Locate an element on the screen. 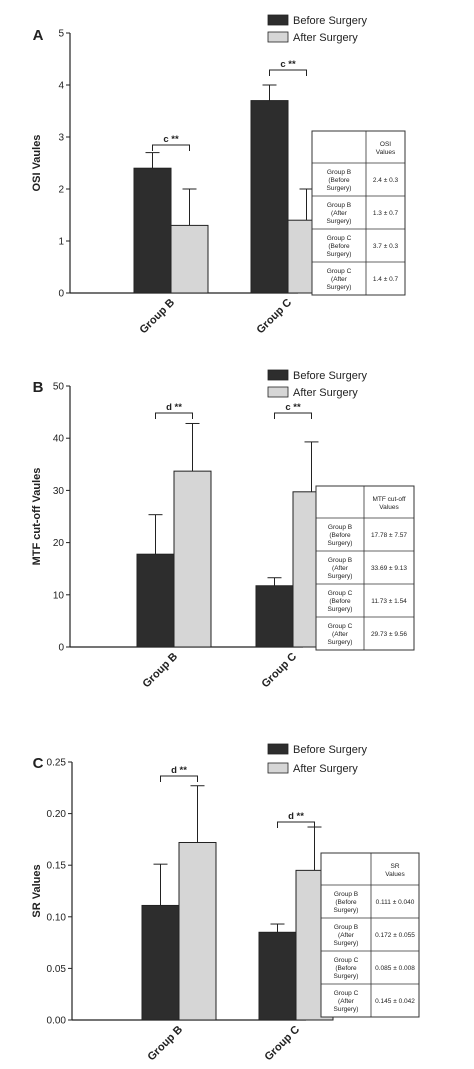 The image size is (474, 1069). panel-label: A is located at coordinates (38, 35).